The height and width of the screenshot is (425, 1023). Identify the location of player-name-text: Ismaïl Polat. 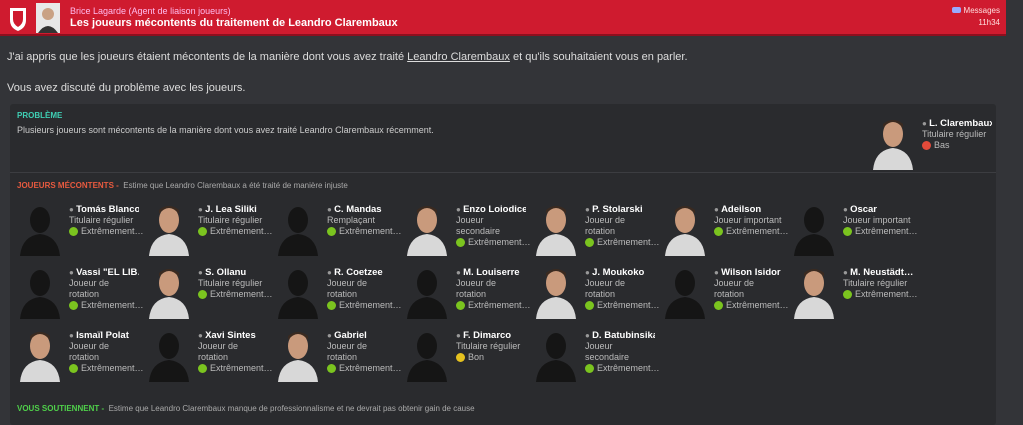
(102, 335).